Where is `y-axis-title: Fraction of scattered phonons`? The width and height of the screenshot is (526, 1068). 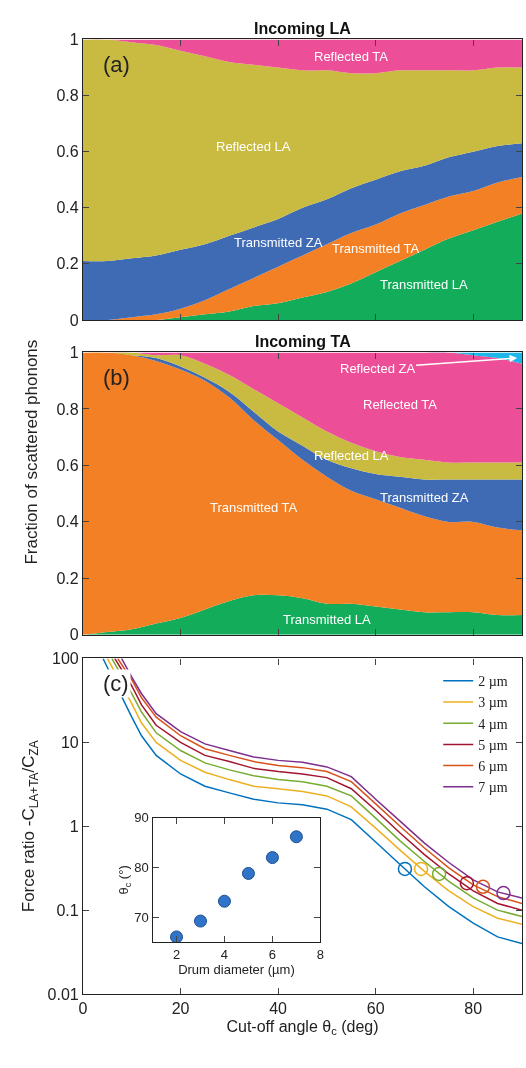 y-axis-title: Fraction of scattered phonons is located at coordinates (32, 452).